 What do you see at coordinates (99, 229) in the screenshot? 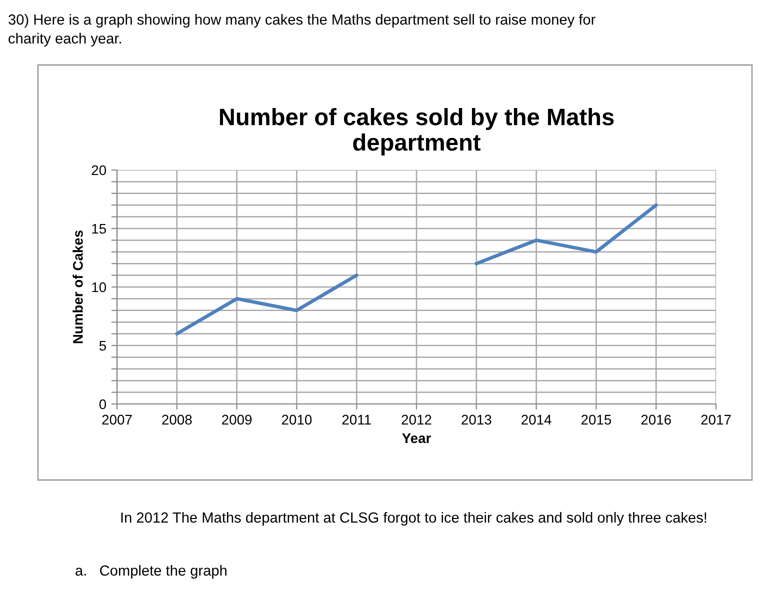
I see `y-tick-label: 15` at bounding box center [99, 229].